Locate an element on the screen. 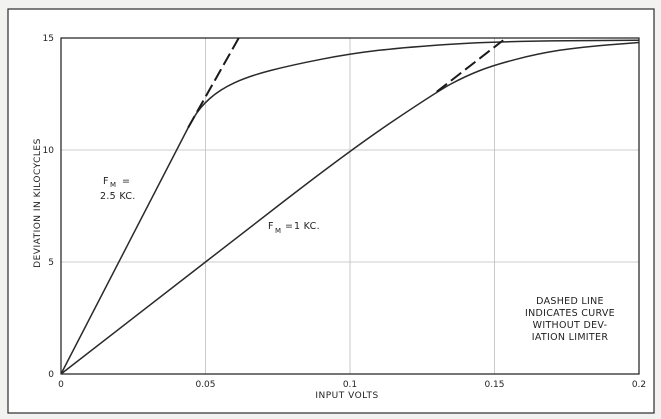 The image size is (661, 419). series-label-fm-1-sub: M is located at coordinates (278, 231).